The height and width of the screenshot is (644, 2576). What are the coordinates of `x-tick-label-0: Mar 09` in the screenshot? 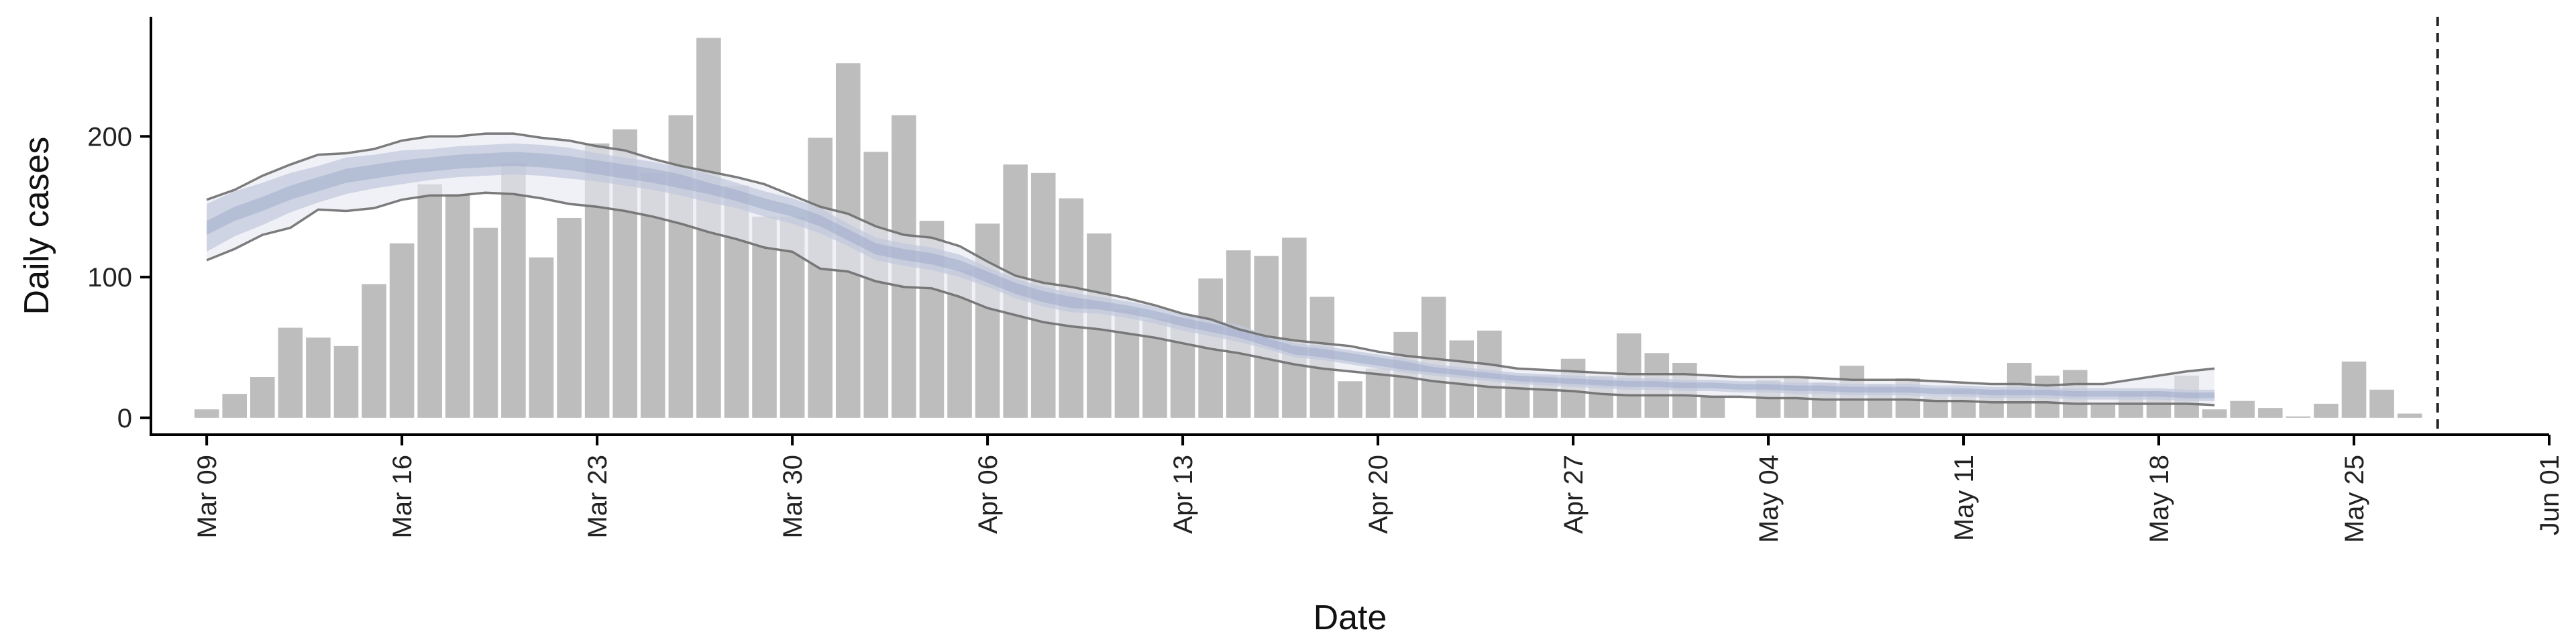 It's located at (207, 497).